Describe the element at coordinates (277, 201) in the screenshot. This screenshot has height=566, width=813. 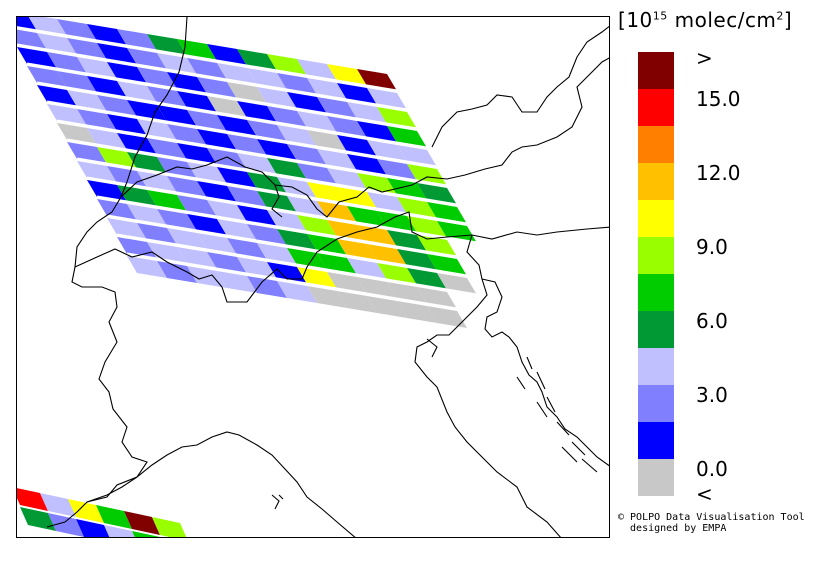
I see `border-liechtenstein` at that location.